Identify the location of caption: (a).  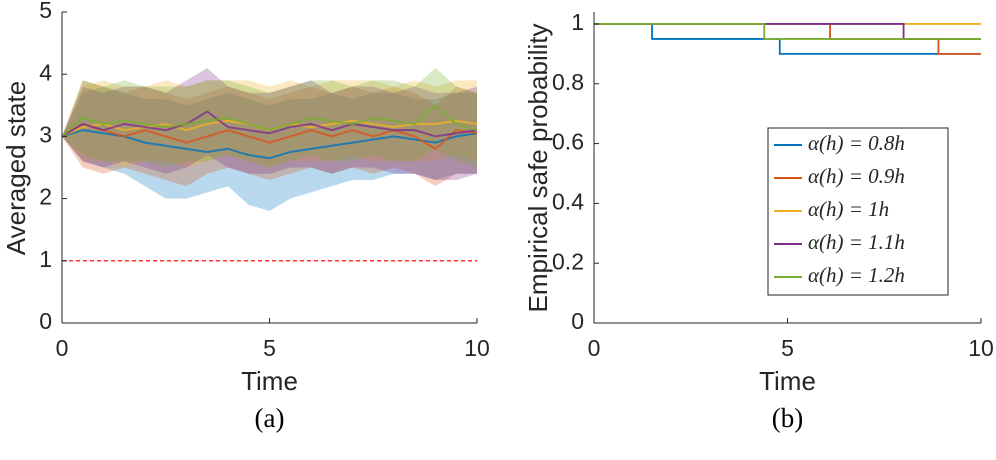
(270, 418).